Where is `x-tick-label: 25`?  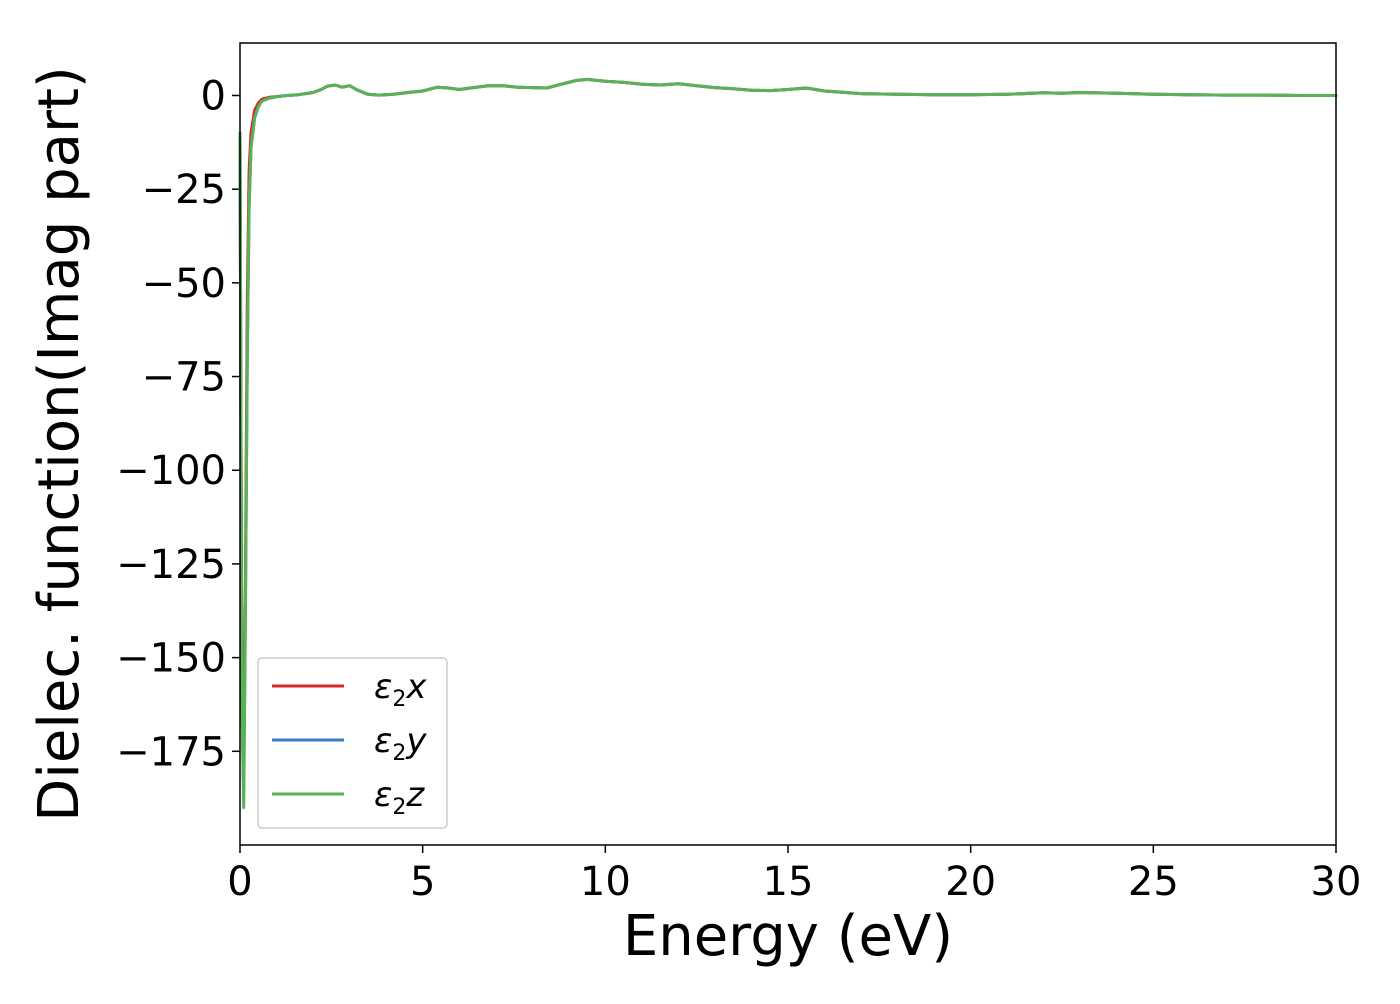
x-tick-label: 25 is located at coordinates (1153, 882).